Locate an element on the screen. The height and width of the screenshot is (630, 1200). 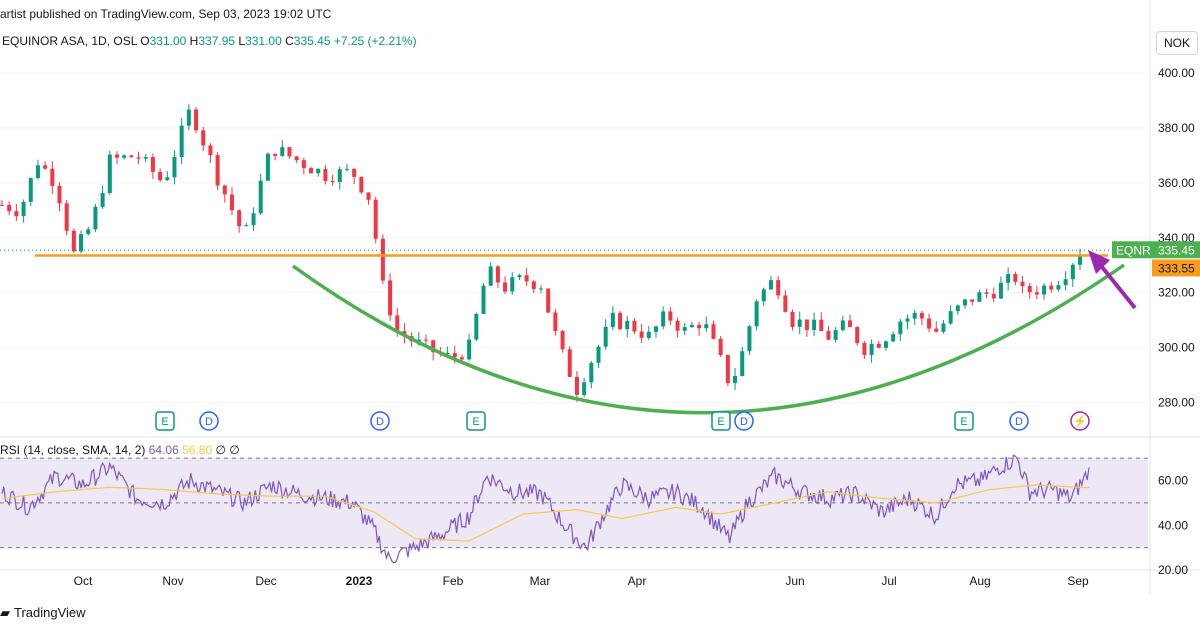
high-label: H is located at coordinates (194, 41).